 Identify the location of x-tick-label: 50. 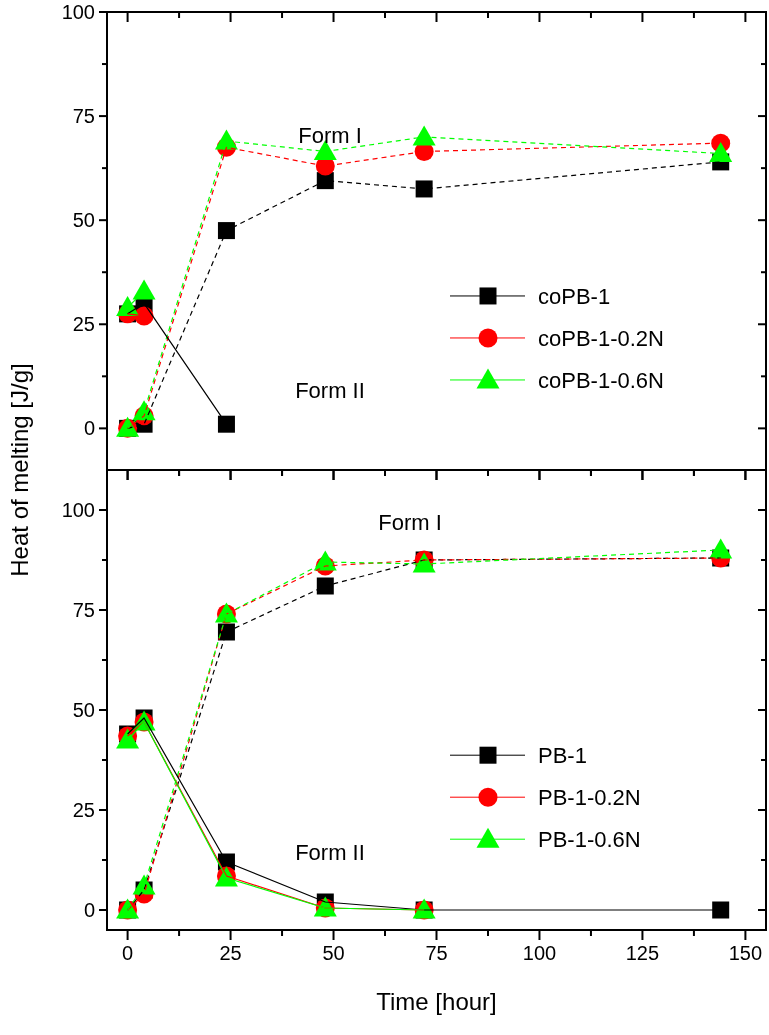
(333, 953).